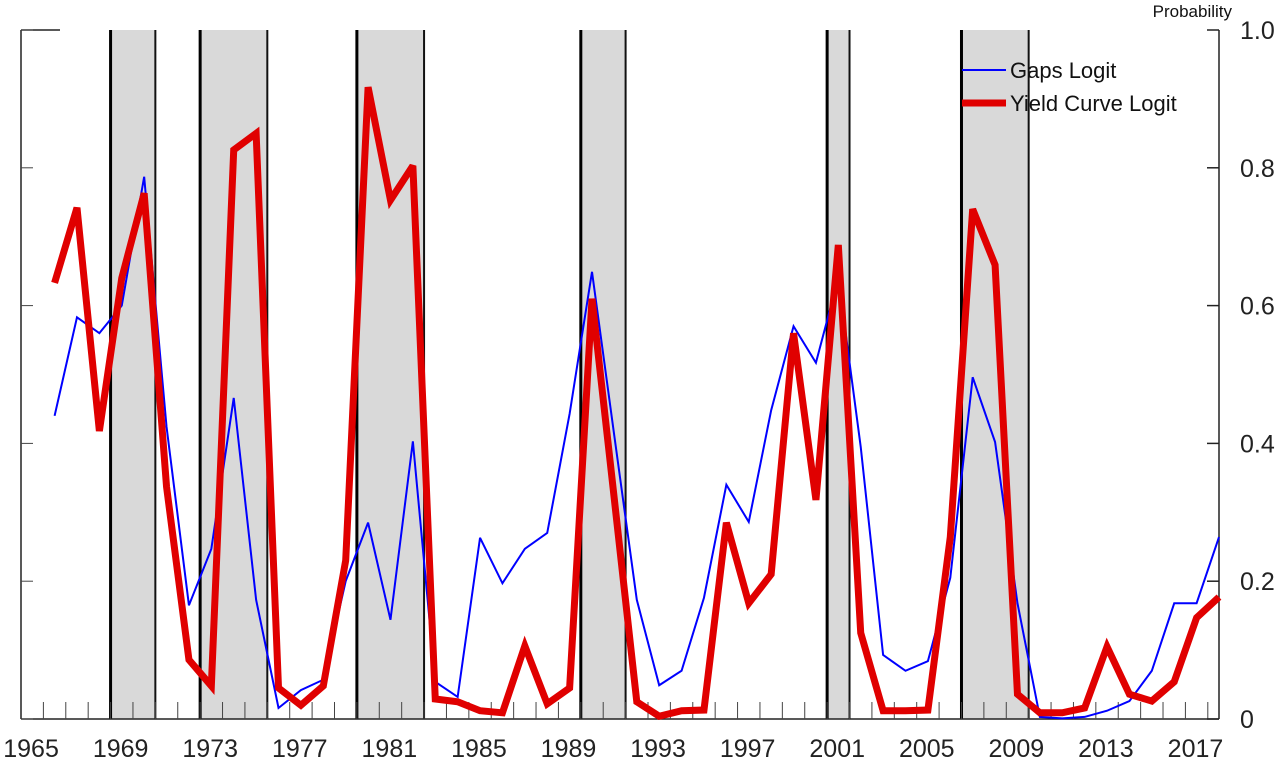 This screenshot has height=775, width=1280. I want to click on x-tick-label: 1985, so click(479, 749).